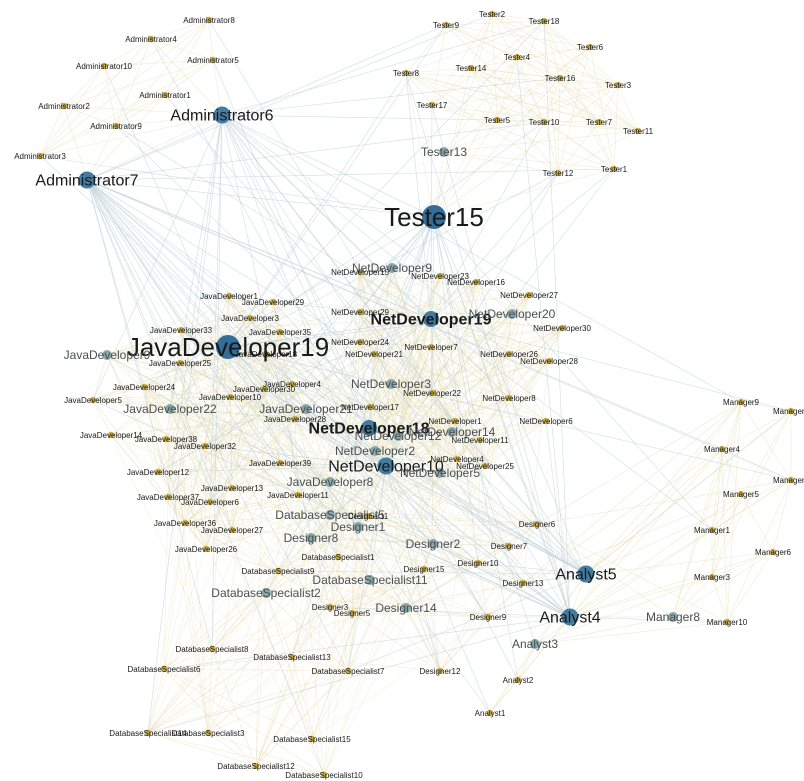 This screenshot has height=781, width=804. Describe the element at coordinates (518, 680) in the screenshot. I see `node-analyst2` at that location.